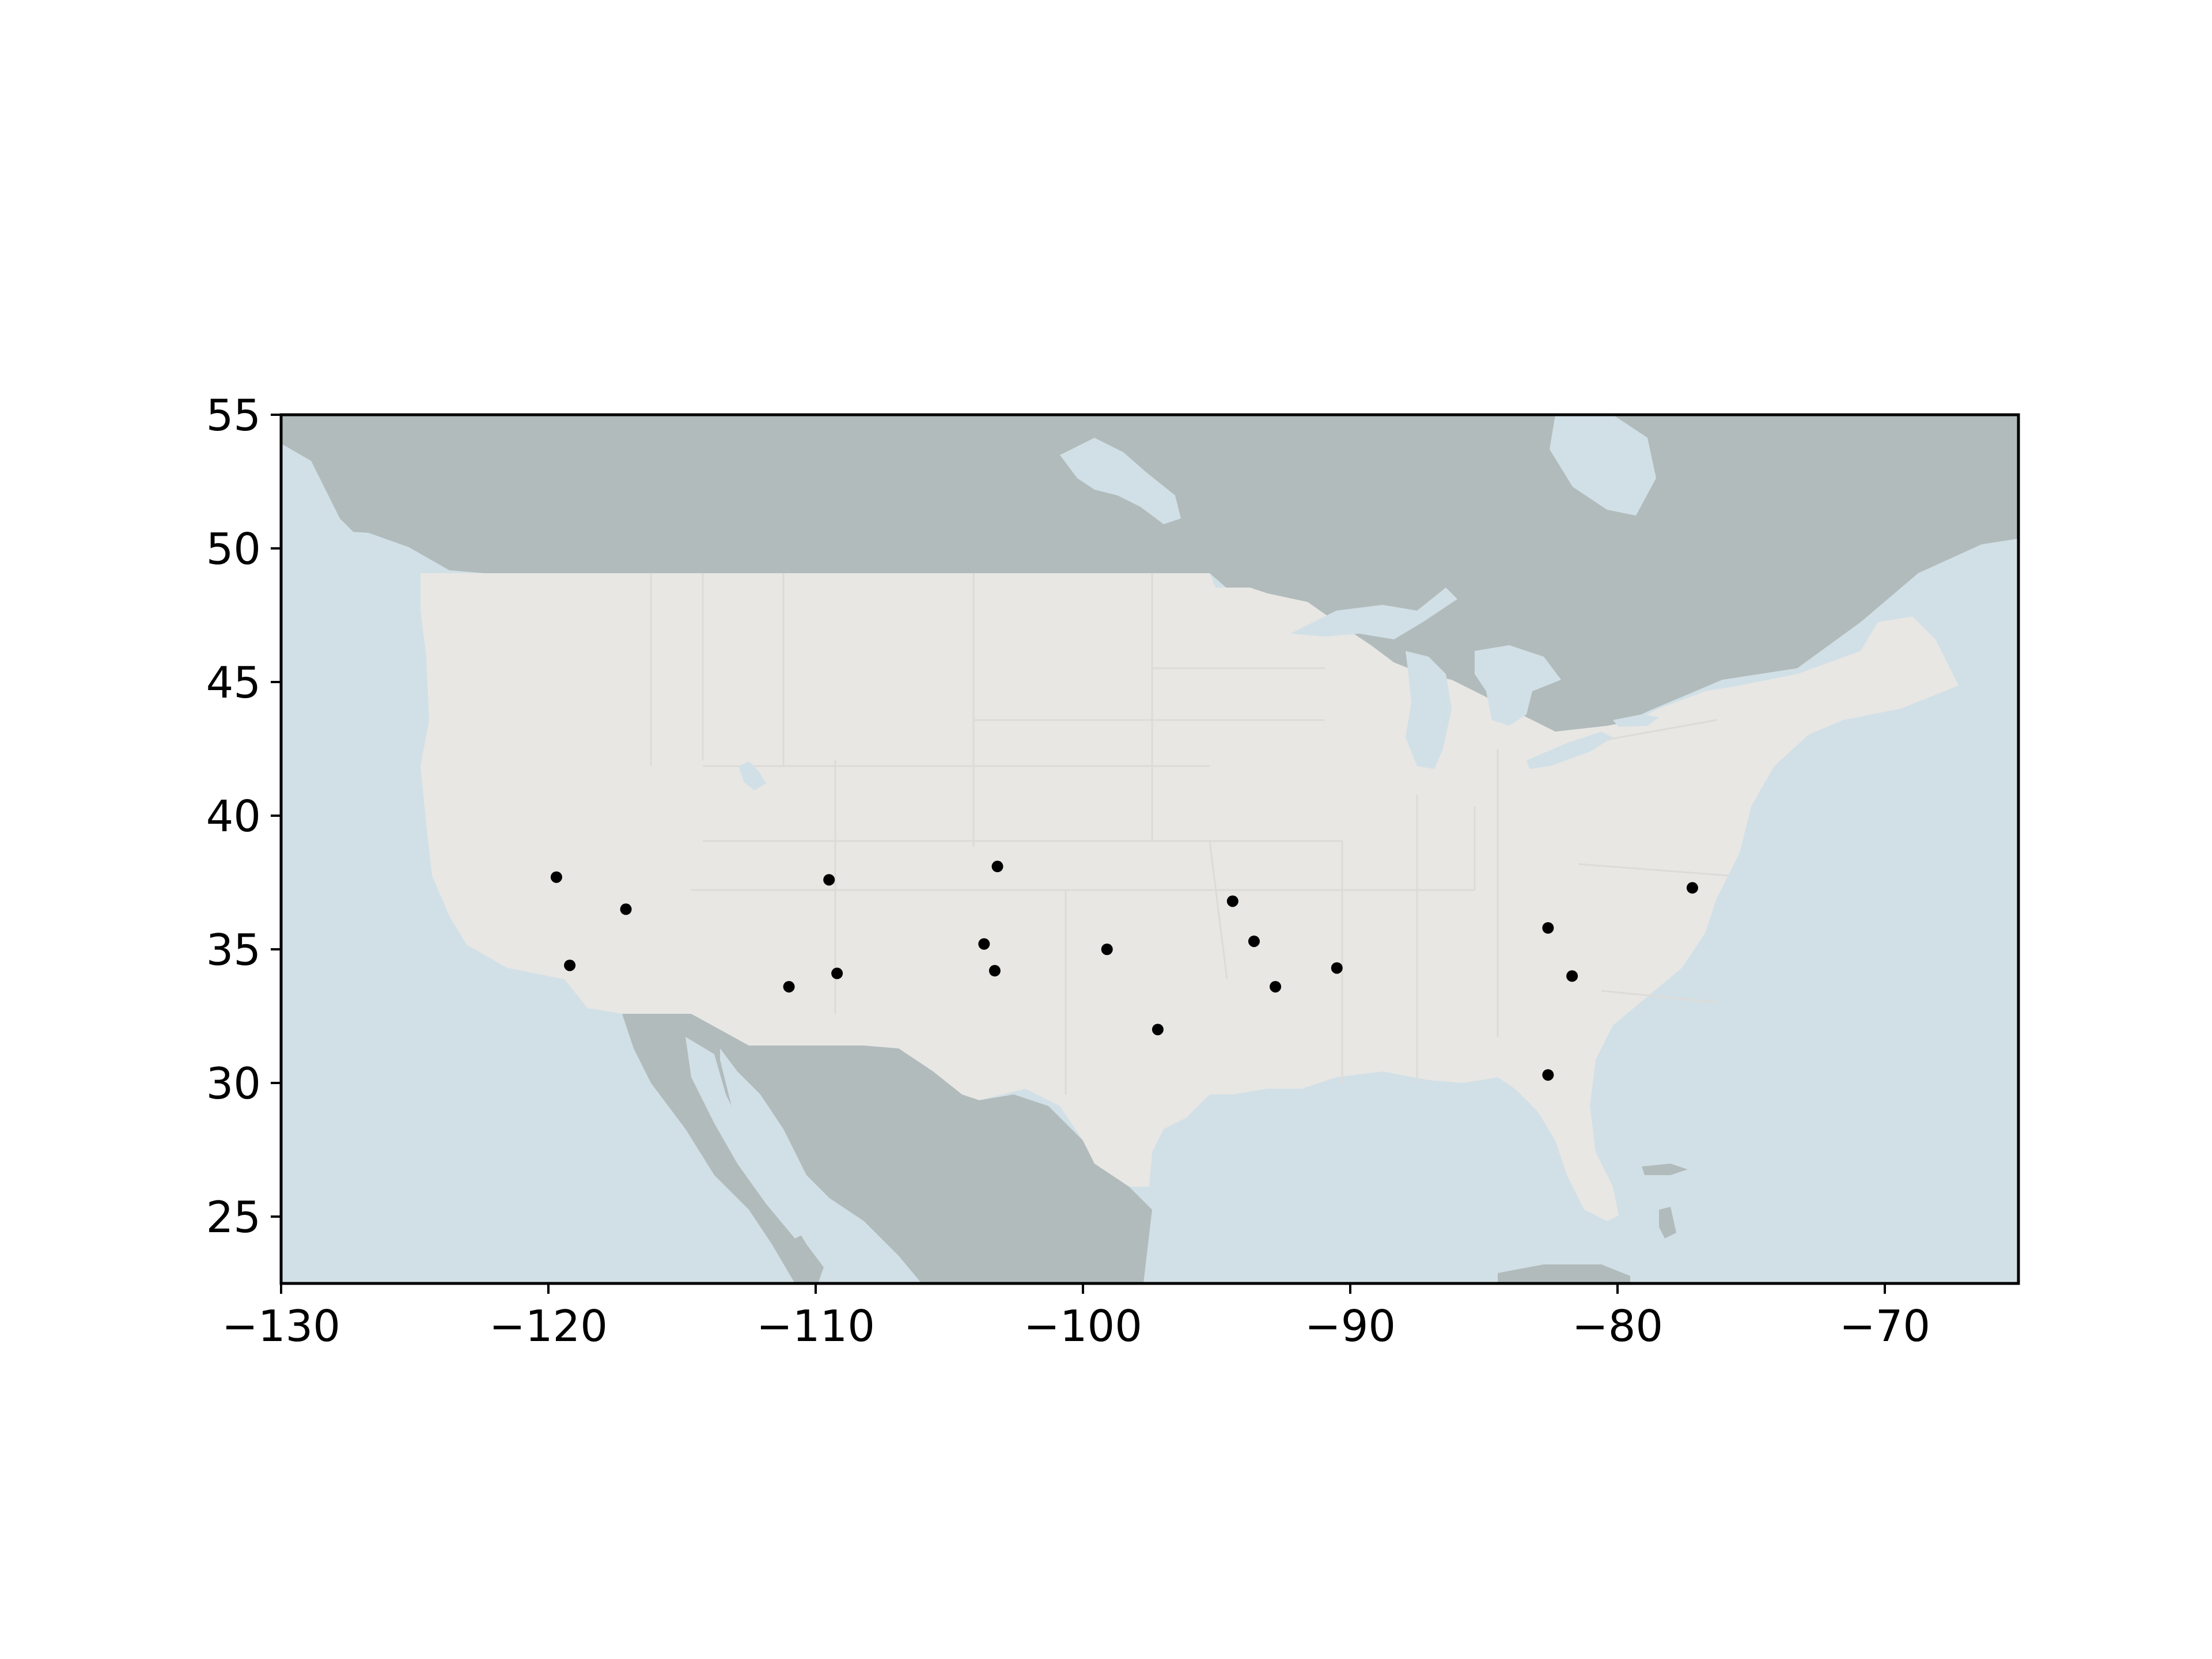 This screenshot has height=1659, width=2212. I want to click on lake-michigan, so click(1429, 710).